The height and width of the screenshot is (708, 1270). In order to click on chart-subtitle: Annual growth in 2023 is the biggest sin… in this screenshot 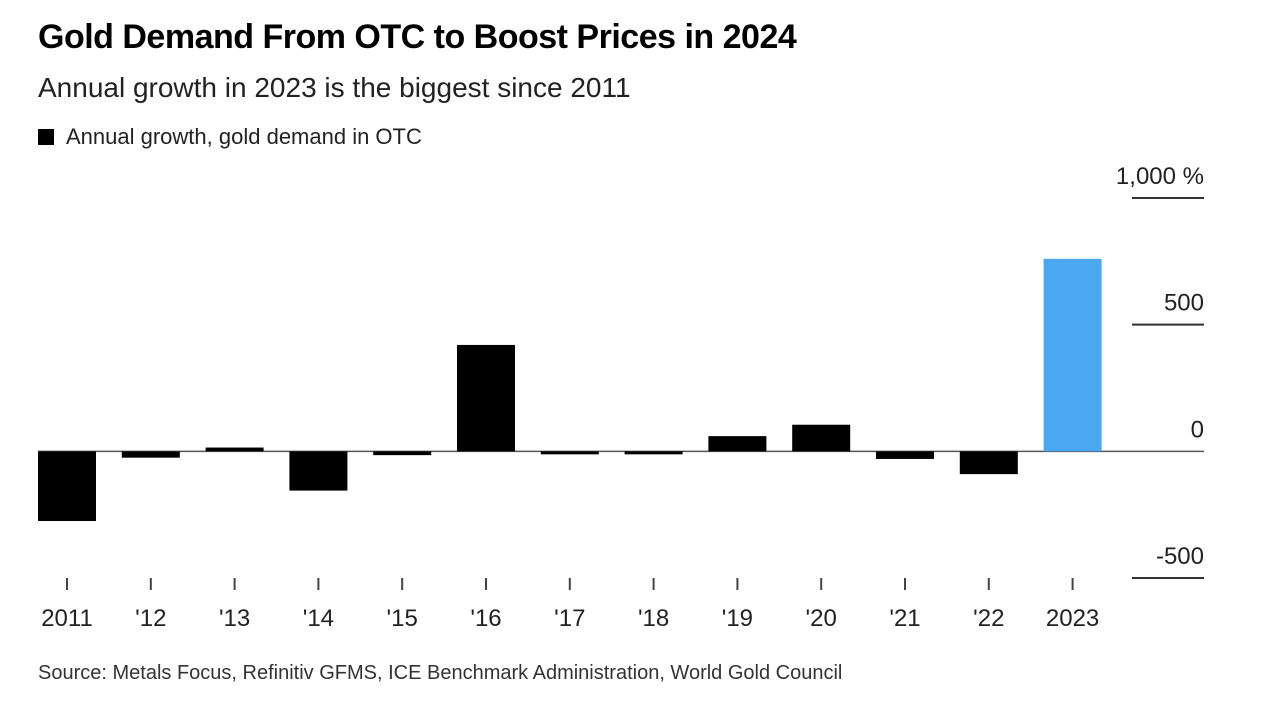, I will do `click(334, 87)`.